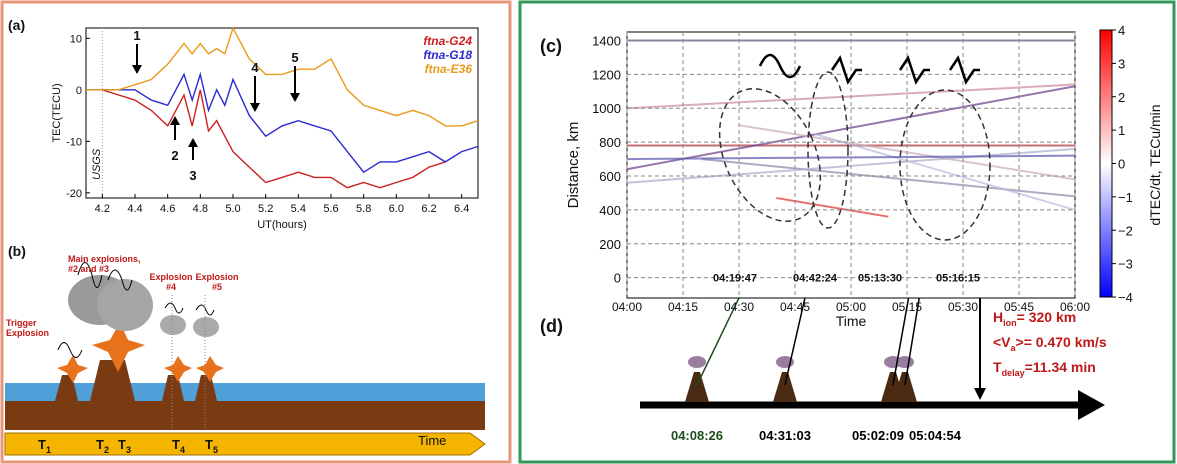 Image resolution: width=1177 pixels, height=464 pixels. Describe the element at coordinates (1121, 30) in the screenshot. I see `colorbar-tick-label: 4` at that location.